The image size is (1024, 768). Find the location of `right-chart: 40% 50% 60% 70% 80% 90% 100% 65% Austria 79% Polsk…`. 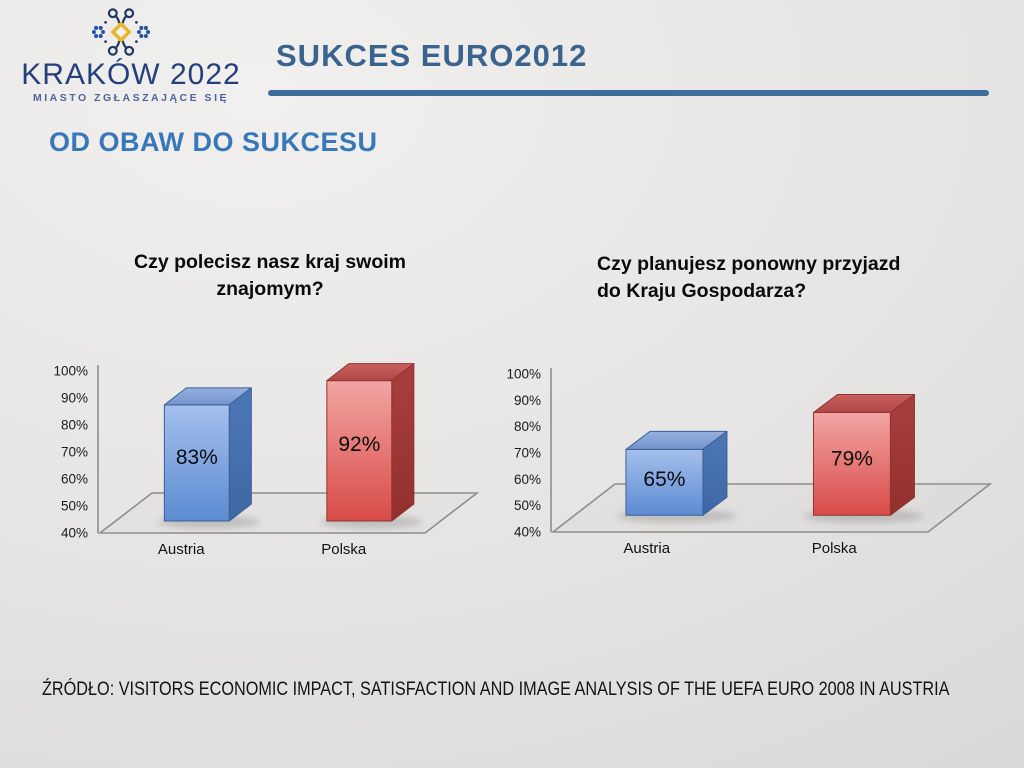

right-chart: 40% 50% 60% 70% 80% 90% 100% 65% Austria 79% Polsk… is located at coordinates (749, 462).